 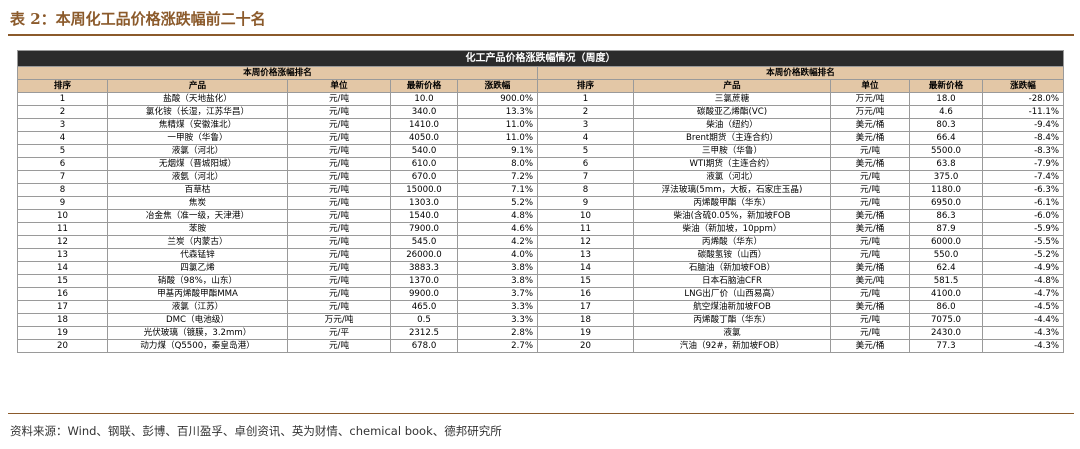 What do you see at coordinates (732, 242) in the screenshot?
I see `fall-product-cell: 丙烯酸（华东）` at bounding box center [732, 242].